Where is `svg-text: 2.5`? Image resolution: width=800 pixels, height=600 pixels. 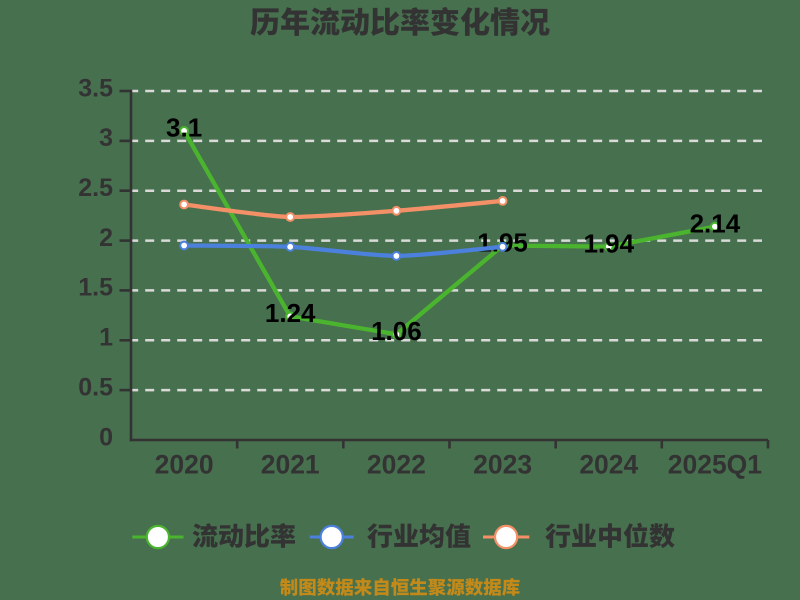 svg-text: 2.5 is located at coordinates (95, 188).